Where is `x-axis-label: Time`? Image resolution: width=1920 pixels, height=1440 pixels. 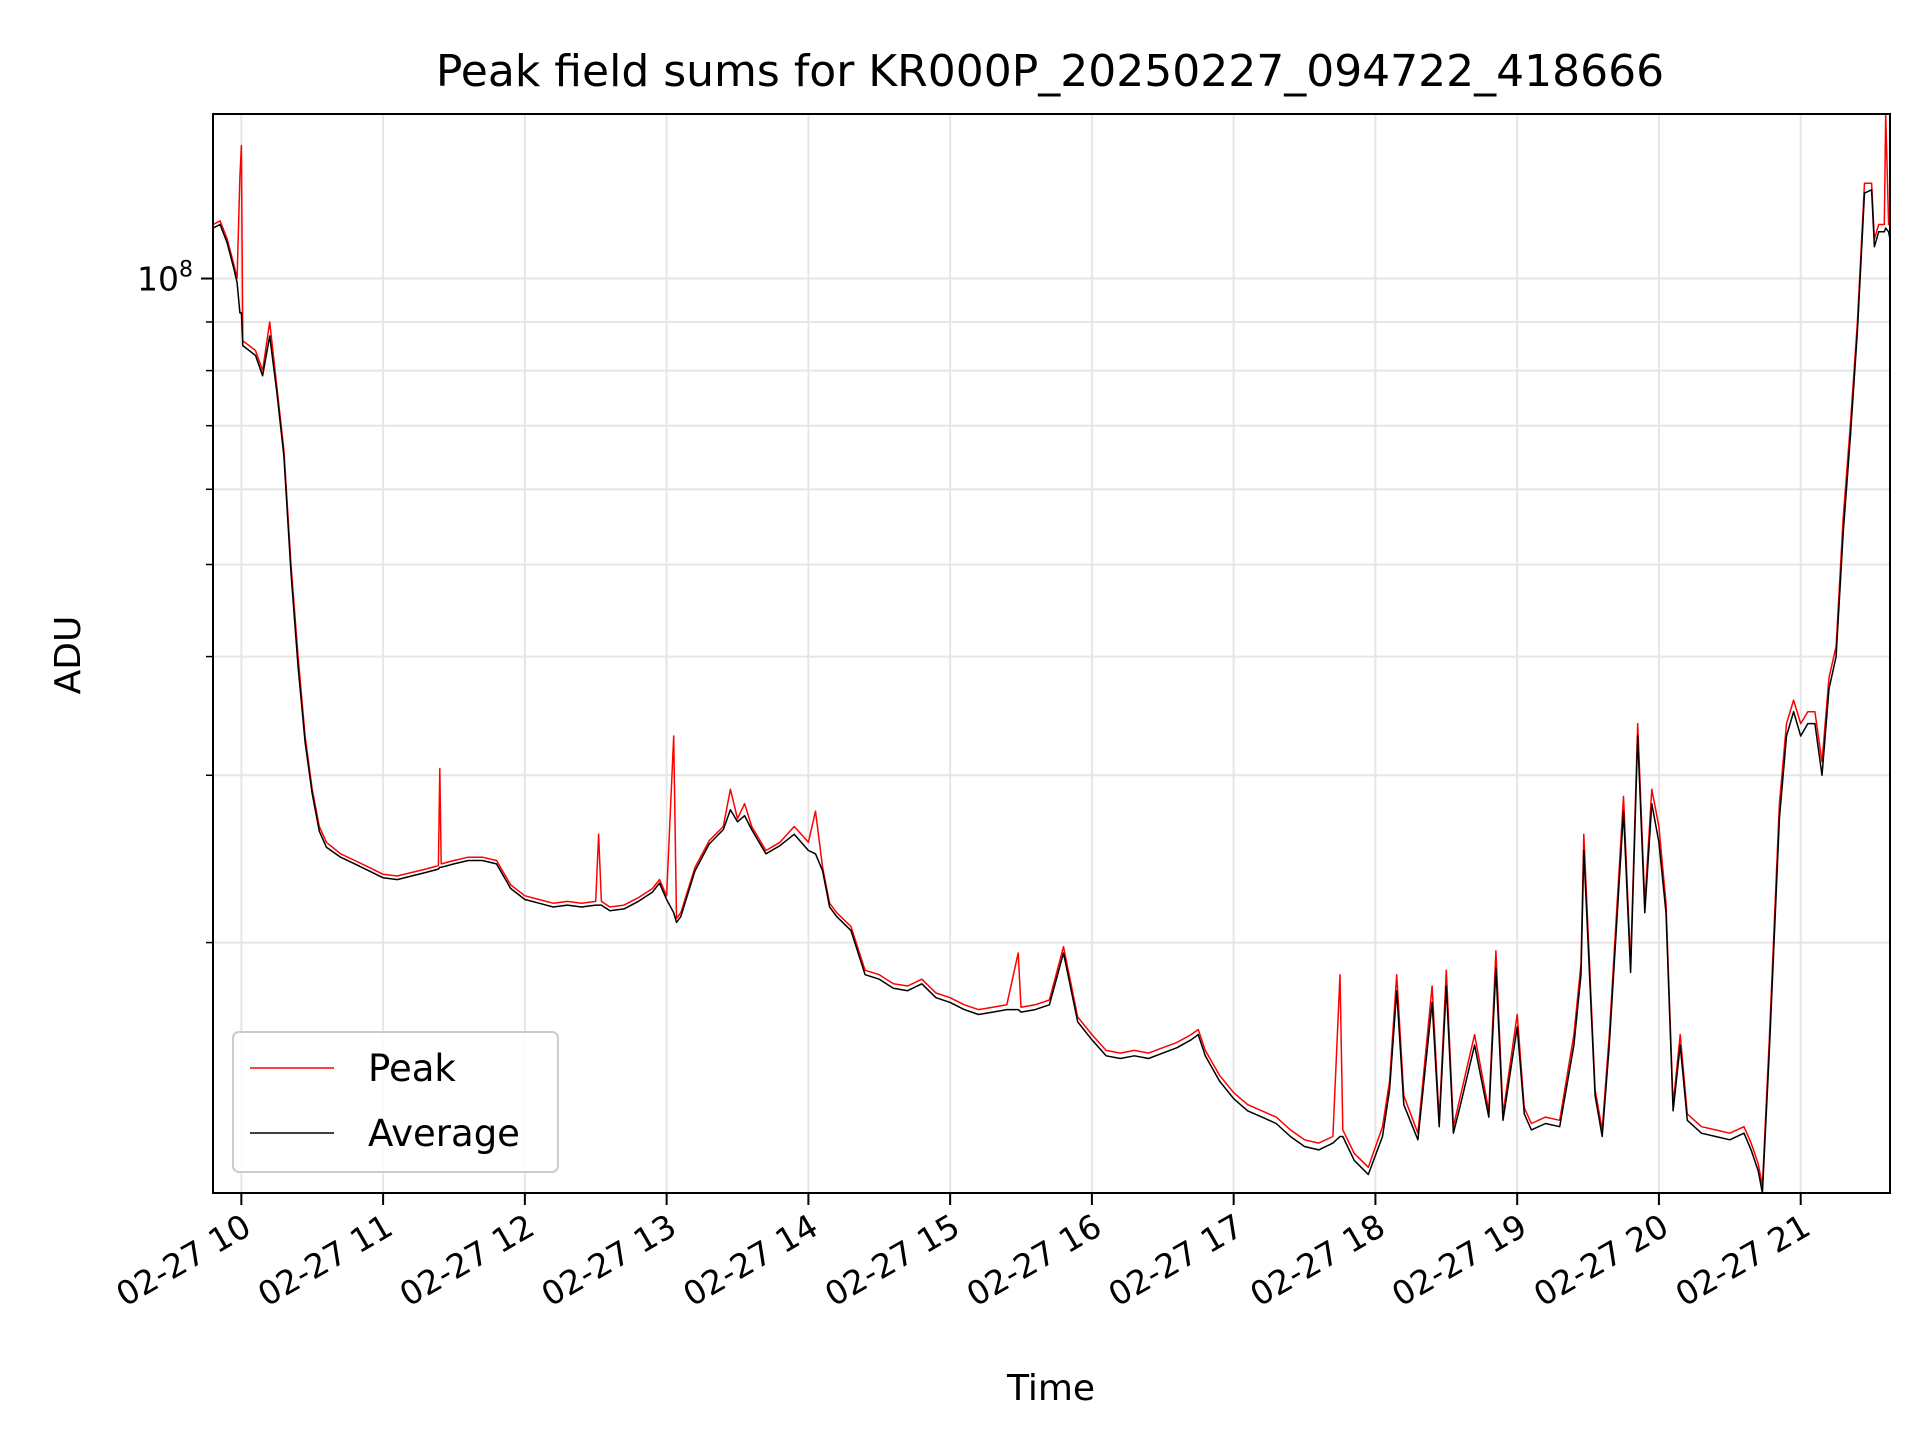 x-axis-label: Time is located at coordinates (1050, 1388).